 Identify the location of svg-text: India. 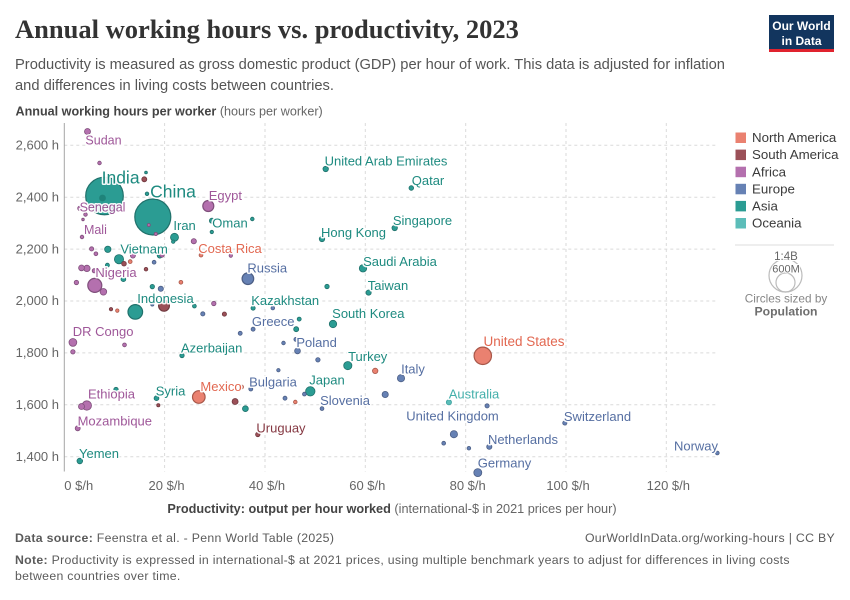
(121, 178).